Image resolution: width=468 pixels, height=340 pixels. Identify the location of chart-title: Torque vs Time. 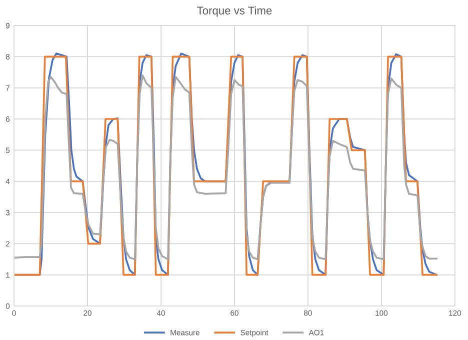
(234, 11).